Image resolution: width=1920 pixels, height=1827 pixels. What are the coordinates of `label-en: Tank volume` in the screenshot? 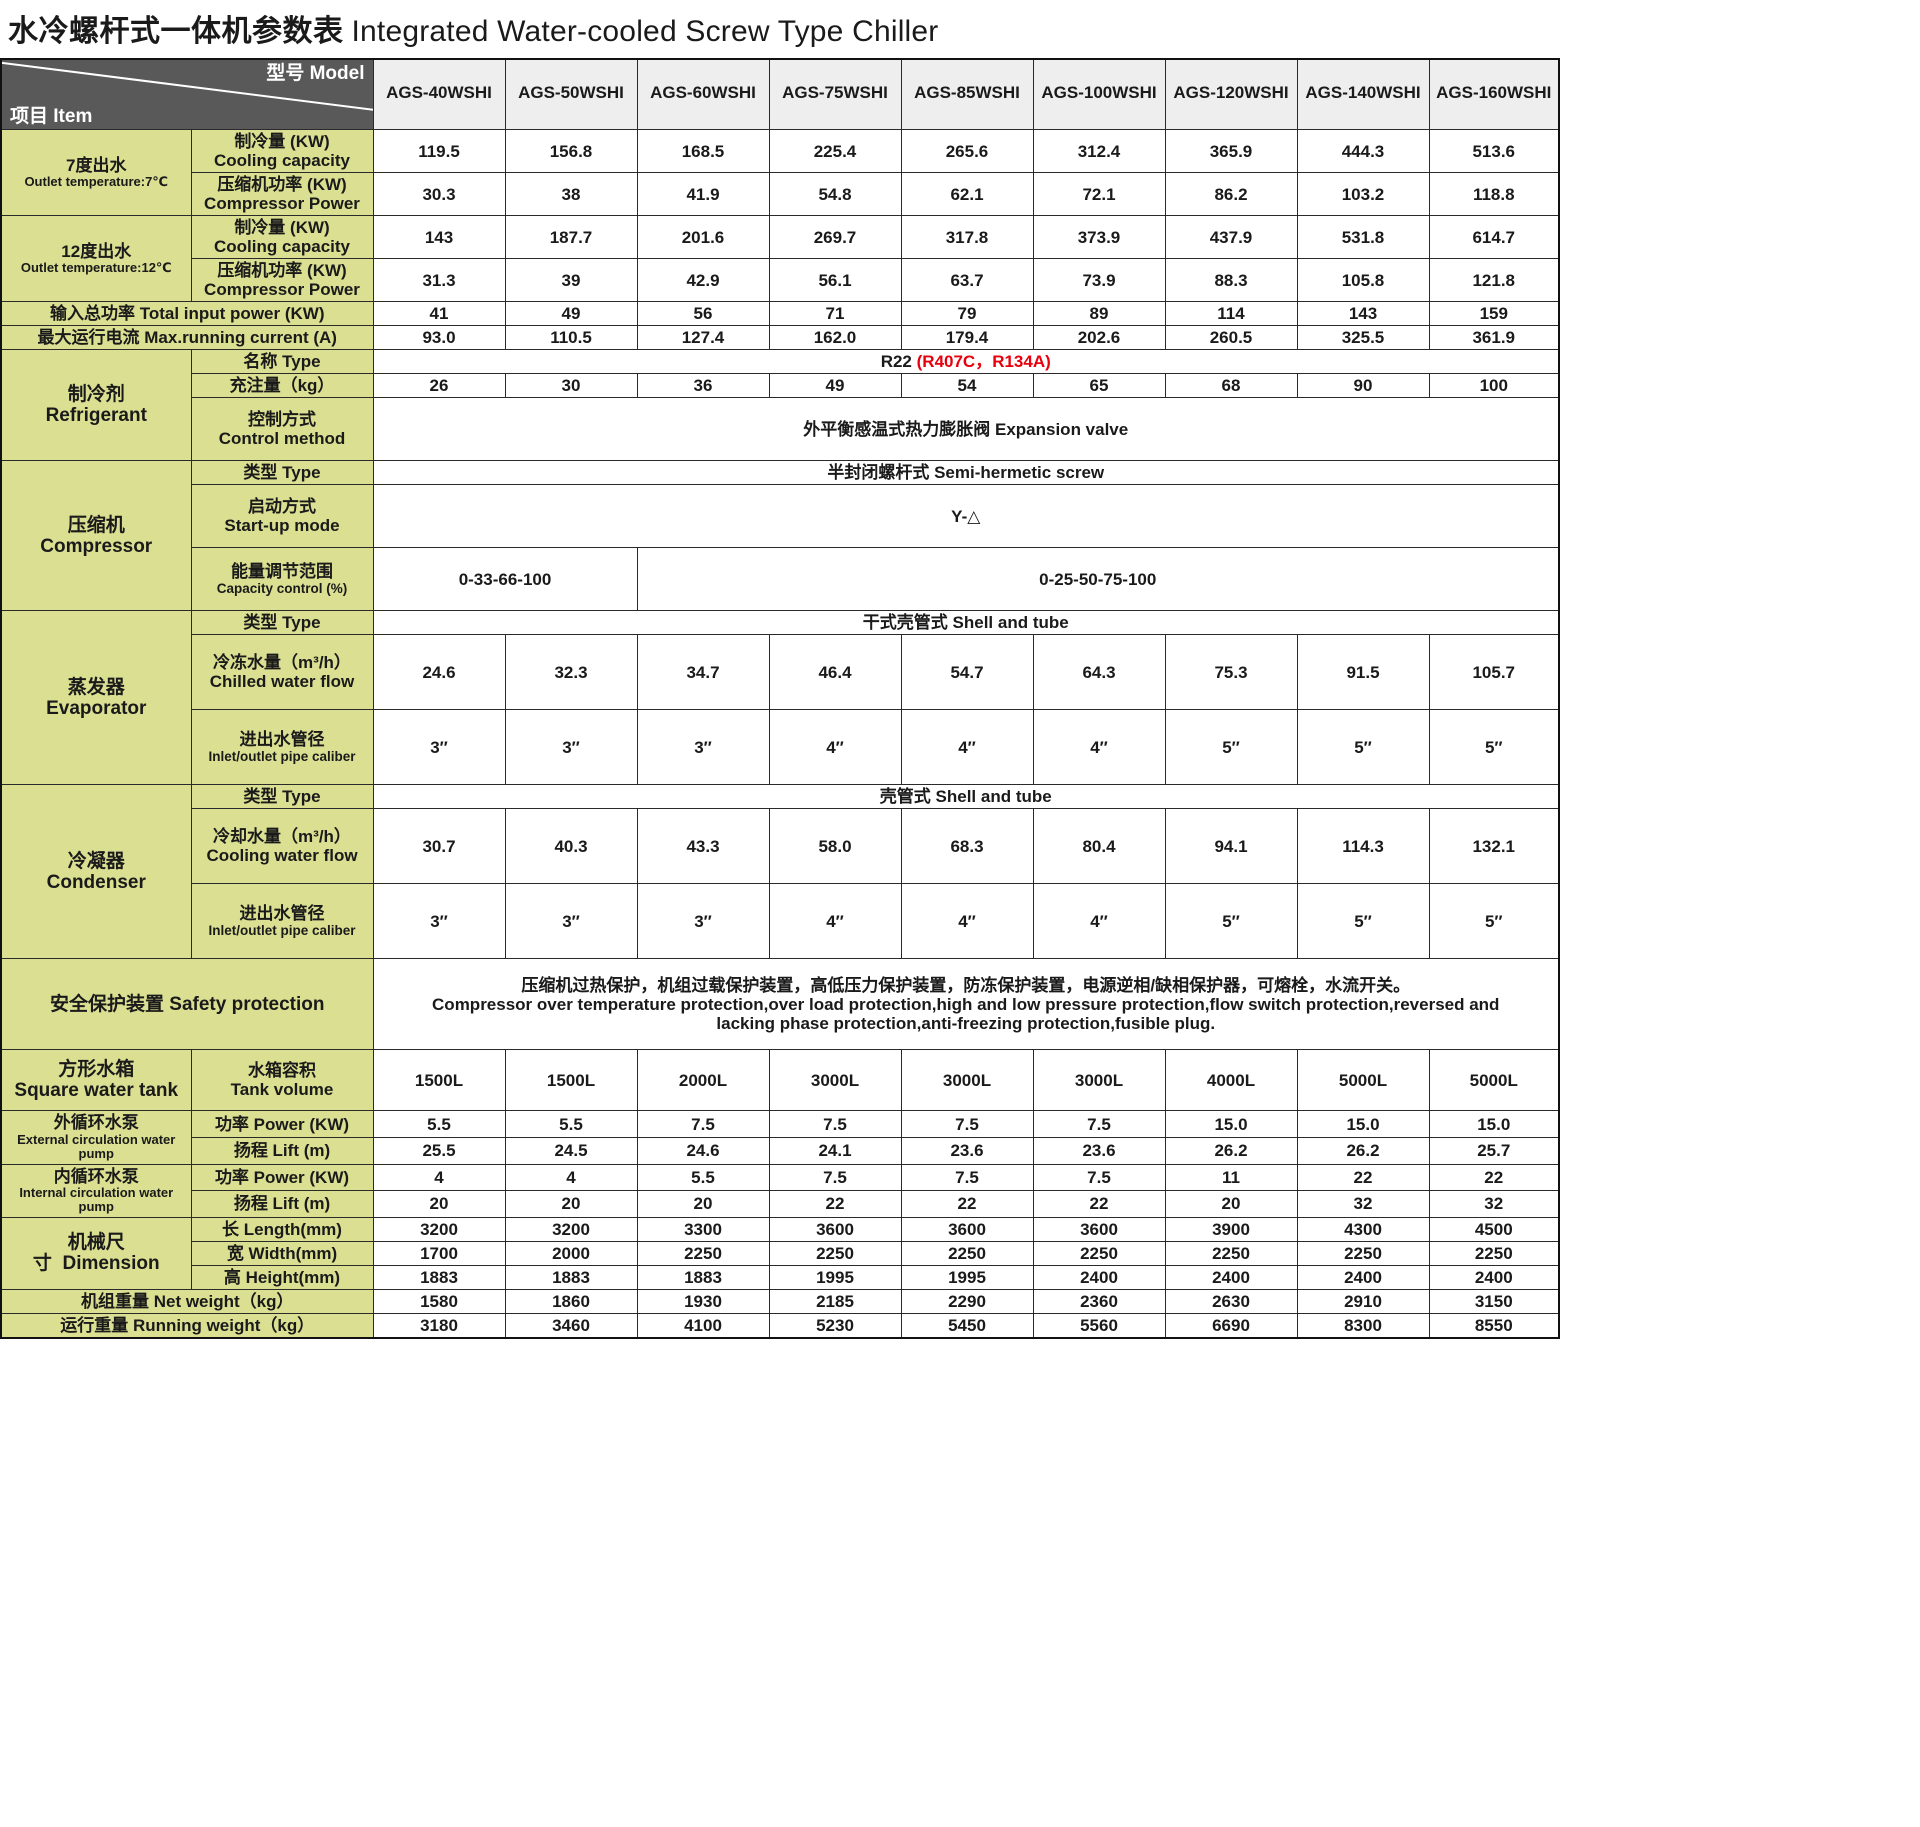 It's located at (282, 1090).